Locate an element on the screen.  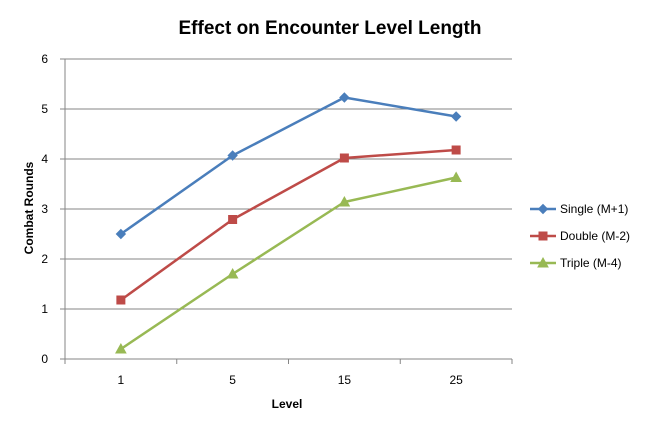
x-tick-label: 15 is located at coordinates (345, 380).